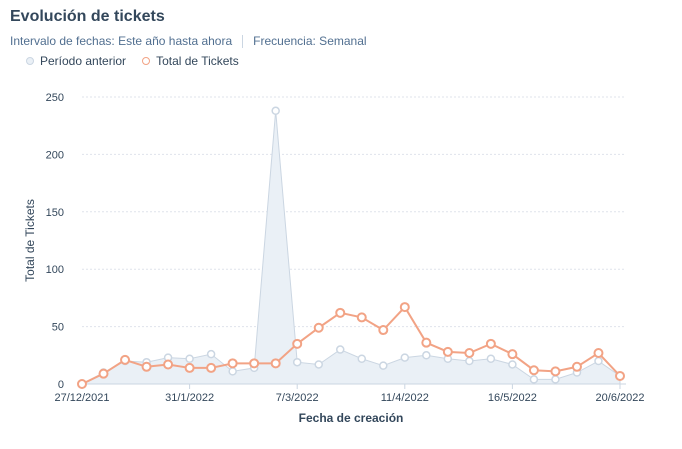 The image size is (682, 449). What do you see at coordinates (55, 213) in the screenshot?
I see `y-tick-label: 150` at bounding box center [55, 213].